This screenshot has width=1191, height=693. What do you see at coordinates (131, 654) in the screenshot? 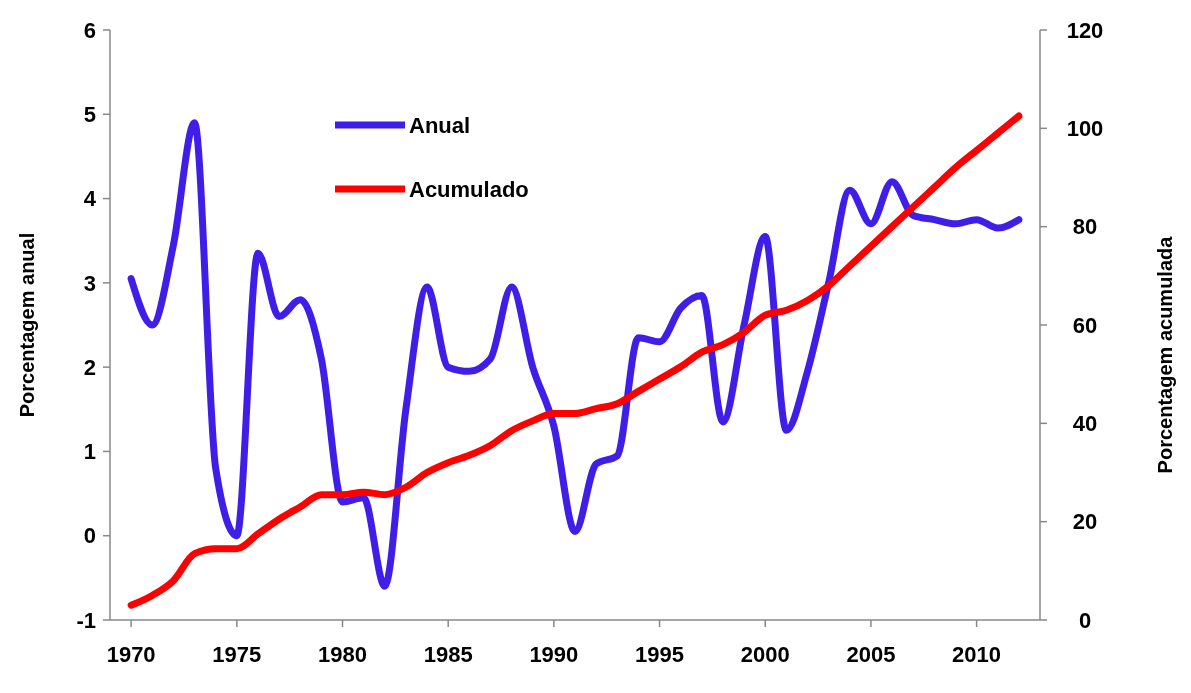
I see `x-tick-label: 1970` at bounding box center [131, 654].